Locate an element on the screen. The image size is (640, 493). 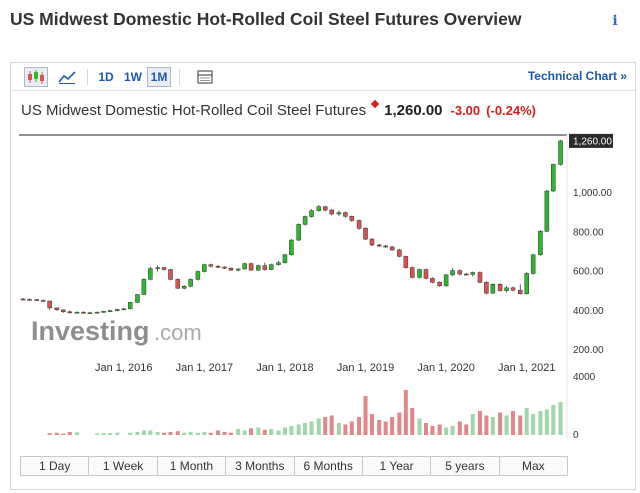
range-button-5-years: 5 years is located at coordinates (465, 466).